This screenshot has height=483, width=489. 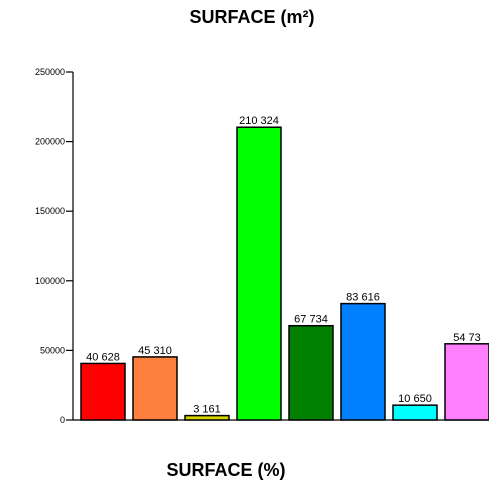 I want to click on chart-title: SURFACE (m²), so click(x=252, y=17).